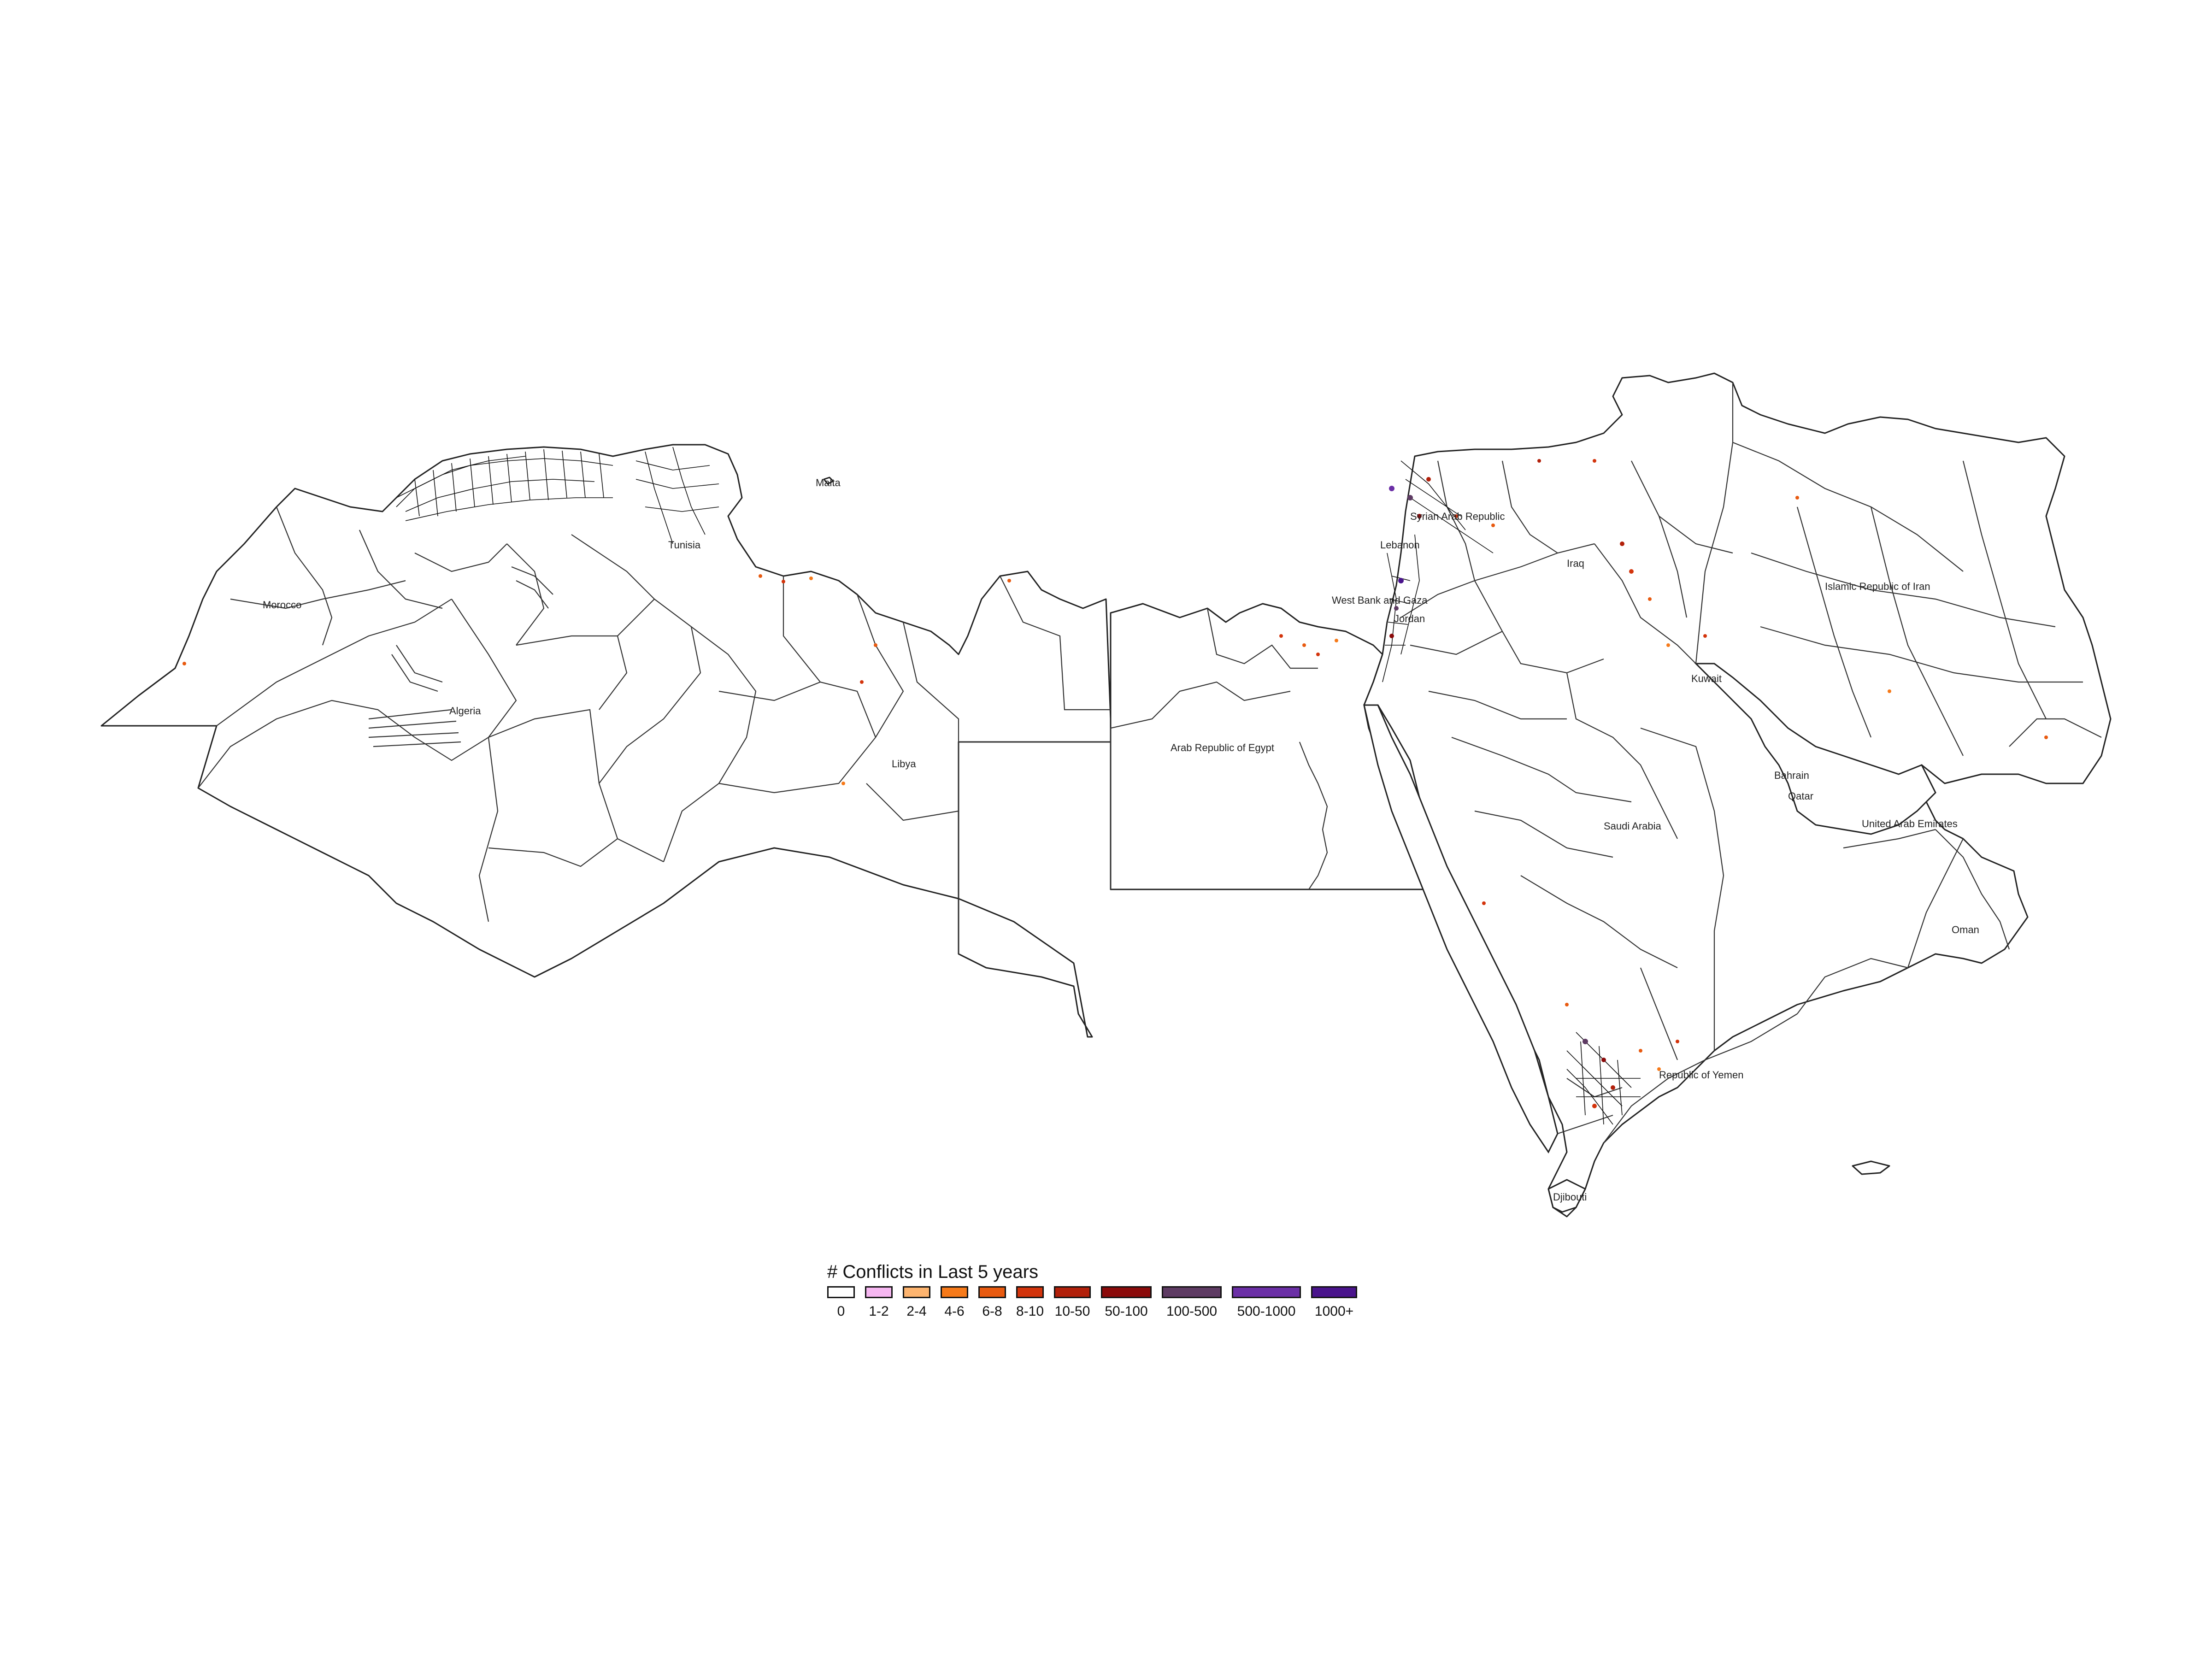 This screenshot has width=2212, height=1659. I want to click on legend-item: 50-100, so click(1126, 1302).